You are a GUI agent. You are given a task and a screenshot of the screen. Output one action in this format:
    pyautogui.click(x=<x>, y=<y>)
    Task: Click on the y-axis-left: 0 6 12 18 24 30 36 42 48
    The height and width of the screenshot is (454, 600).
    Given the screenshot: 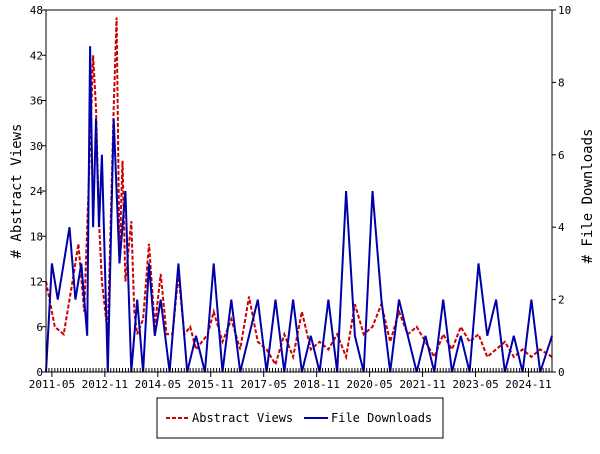 What is the action you would take?
    pyautogui.click(x=38, y=191)
    